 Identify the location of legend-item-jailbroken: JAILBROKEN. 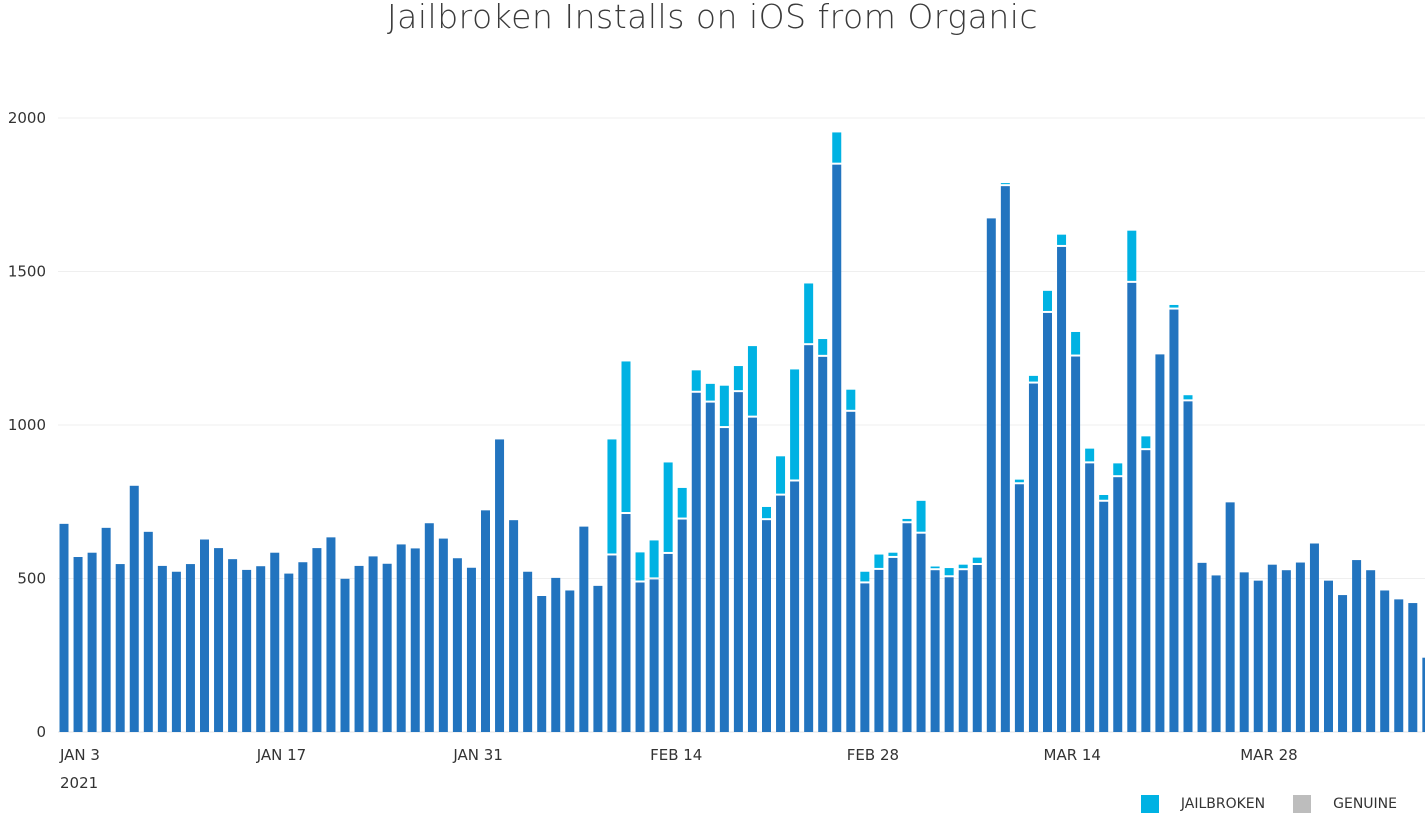
(1202, 804).